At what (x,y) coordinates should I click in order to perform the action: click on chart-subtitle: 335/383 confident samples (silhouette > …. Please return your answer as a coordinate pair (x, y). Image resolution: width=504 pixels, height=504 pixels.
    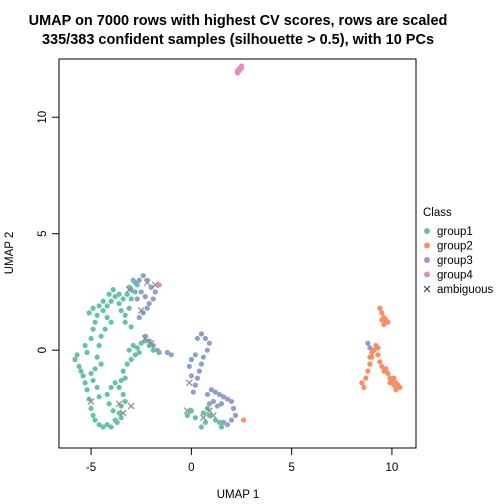
    Looking at the image, I should click on (238, 40).